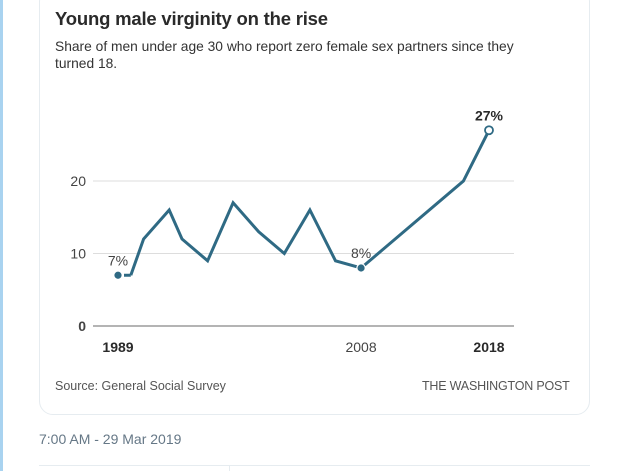  I want to click on left-border-rail, so click(1, 235).